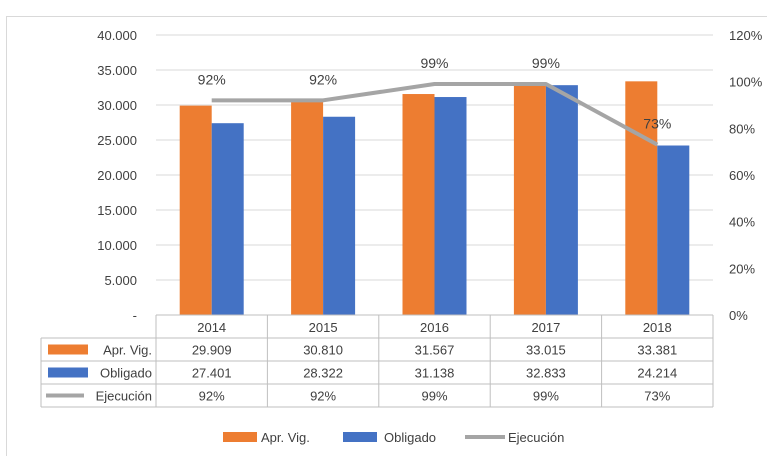  What do you see at coordinates (323, 327) in the screenshot?
I see `table-header-cell: 2015` at bounding box center [323, 327].